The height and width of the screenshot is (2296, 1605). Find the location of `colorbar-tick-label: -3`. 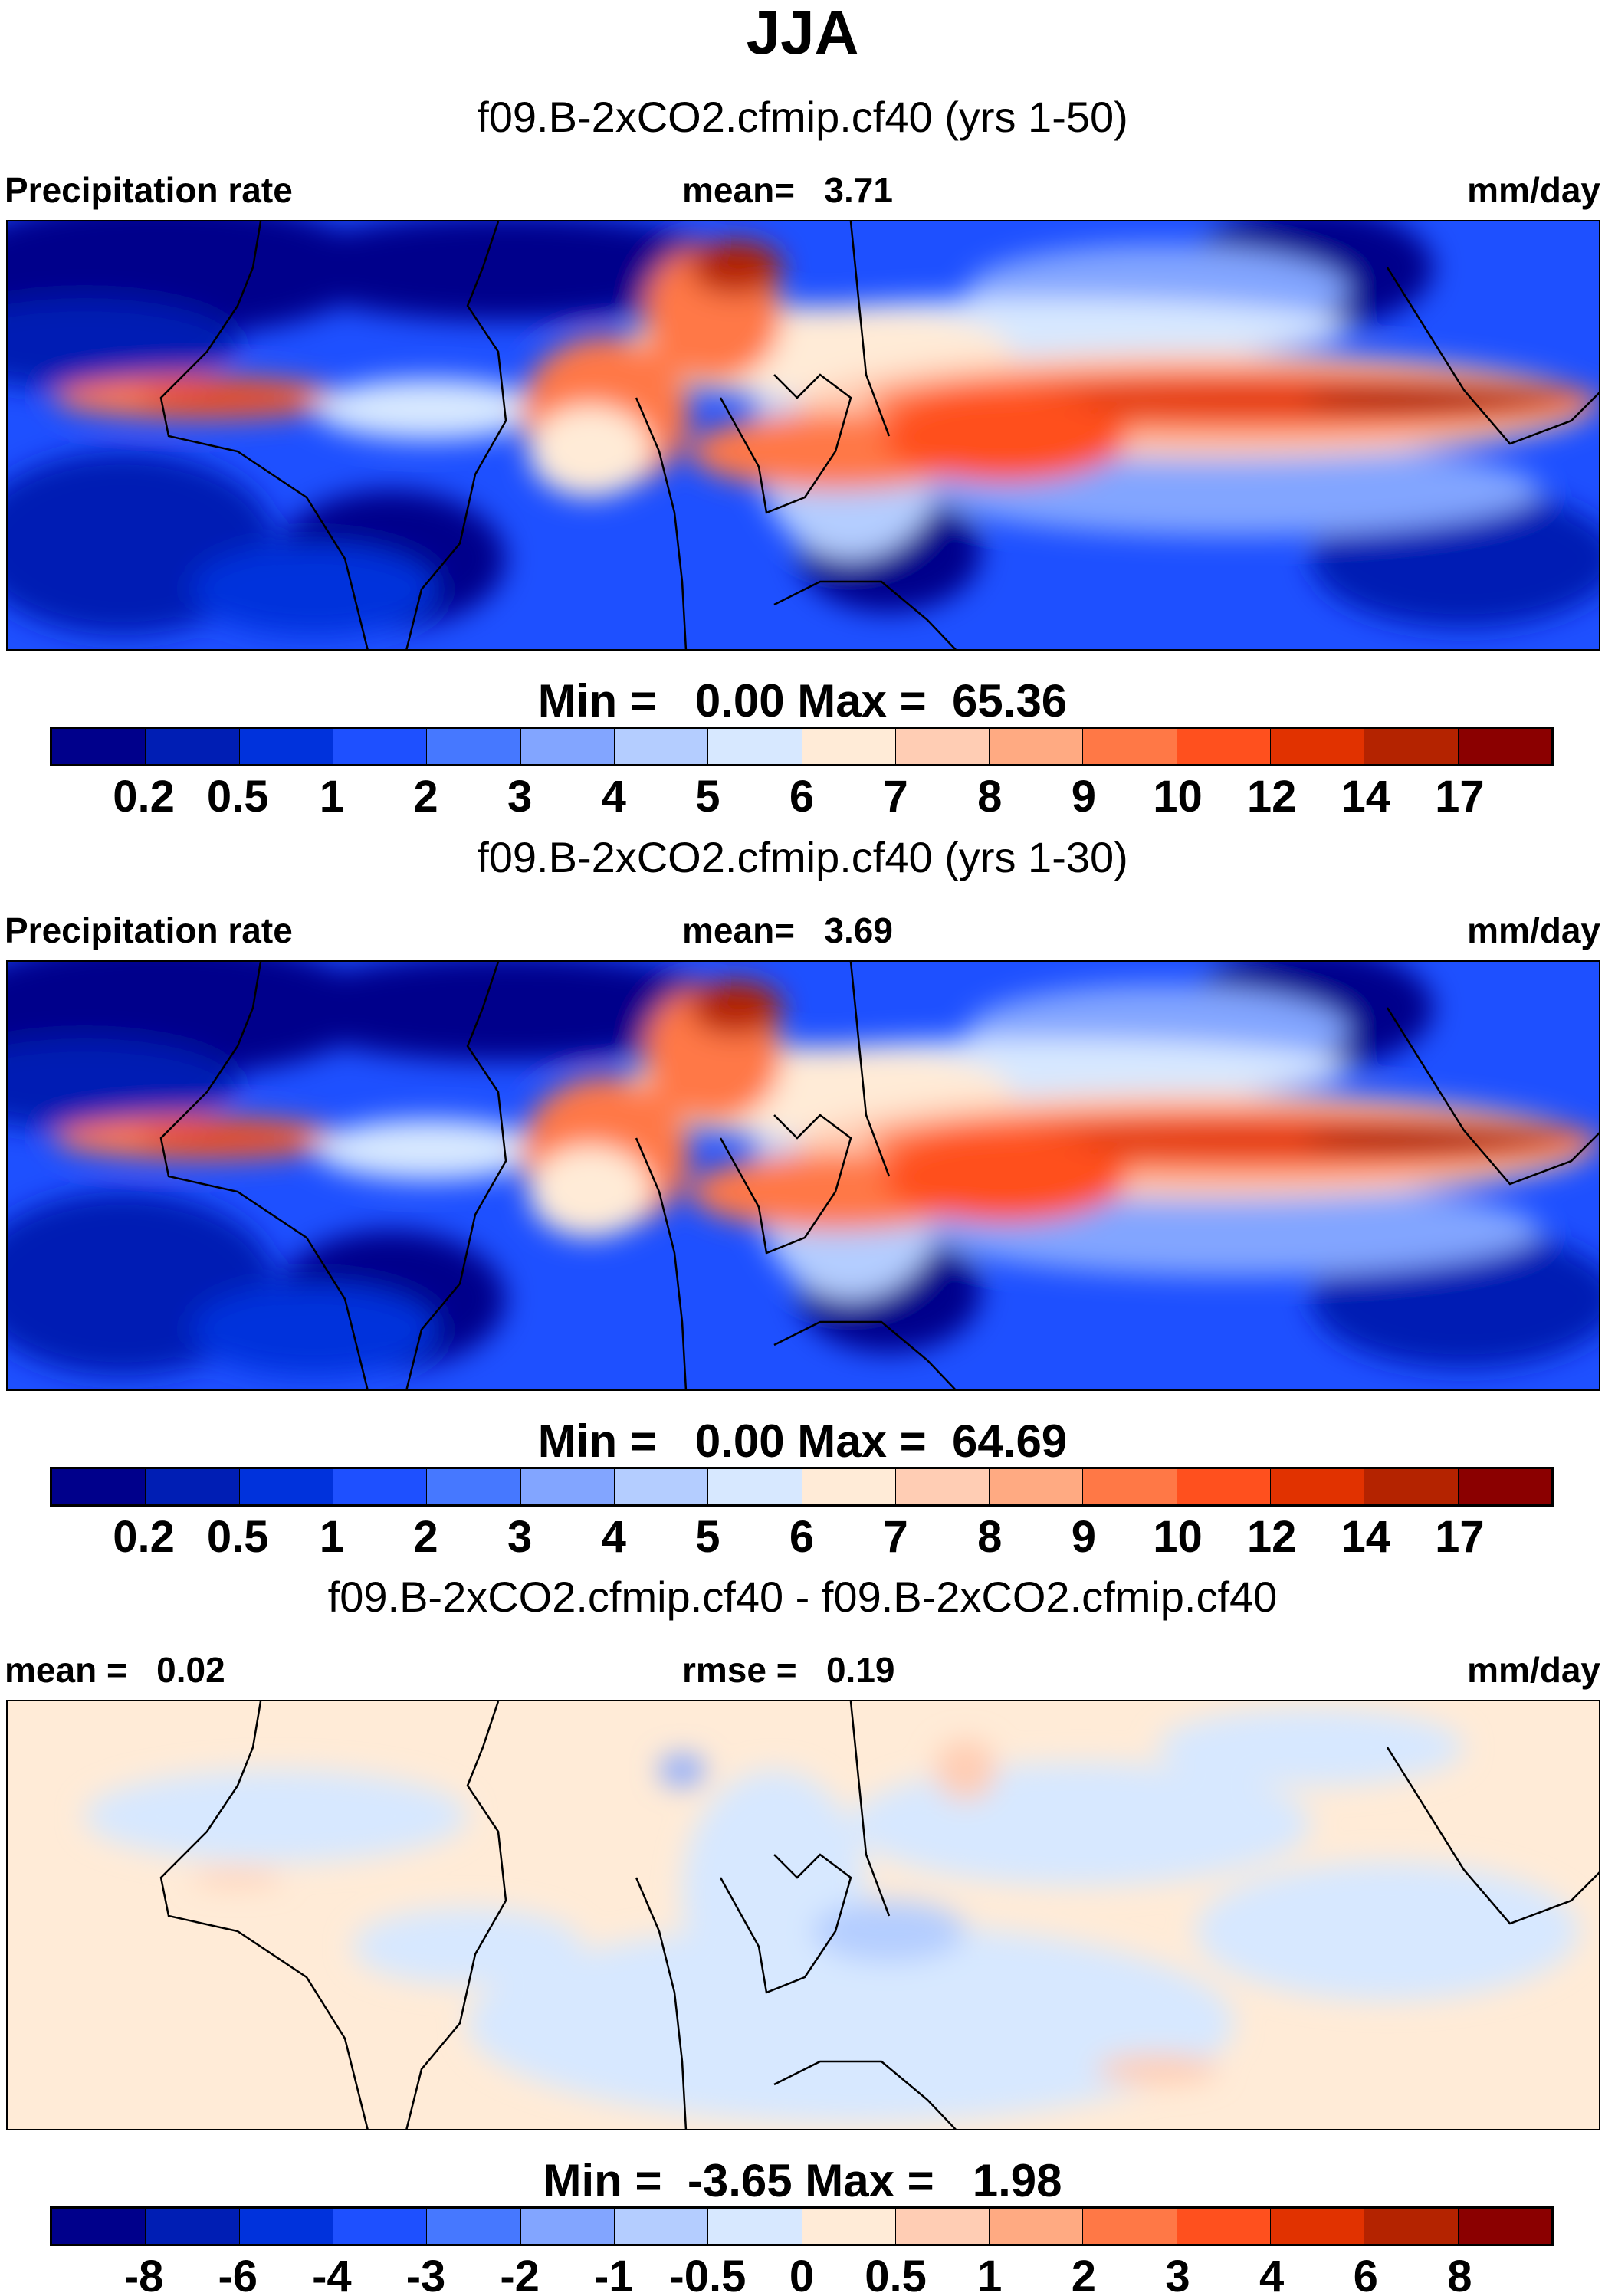

colorbar-tick-label: -3 is located at coordinates (426, 2274).